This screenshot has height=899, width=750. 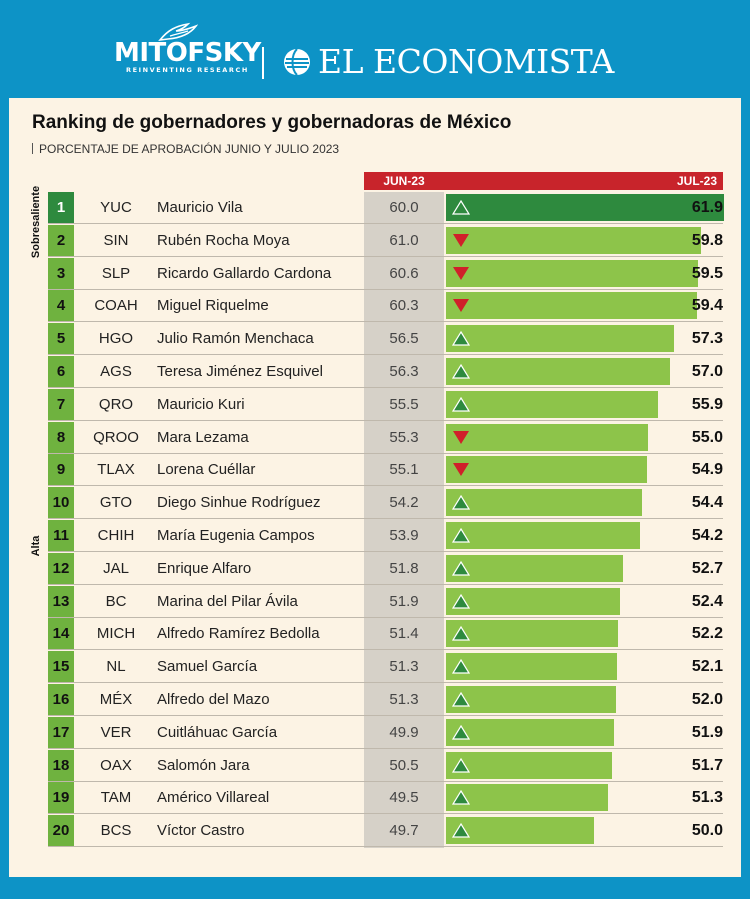 I want to click on rank-cell: 5, so click(x=61, y=339).